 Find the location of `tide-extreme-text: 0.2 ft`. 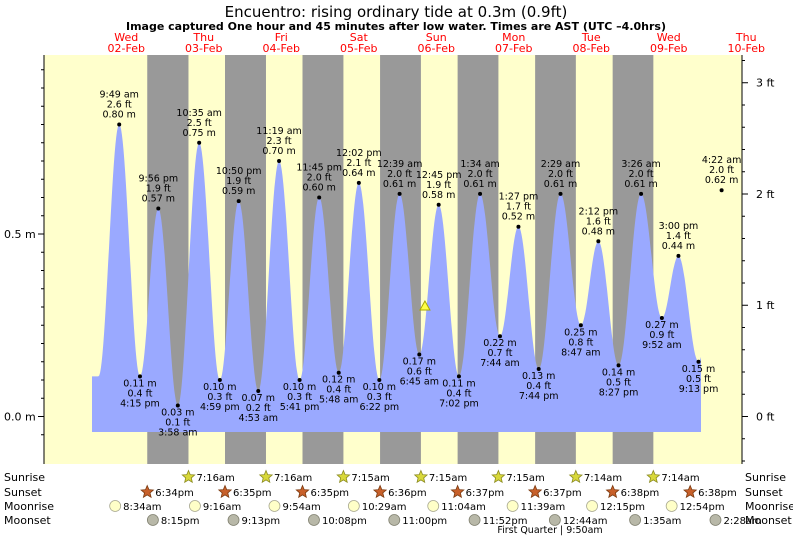

tide-extreme-text: 0.2 ft is located at coordinates (258, 408).